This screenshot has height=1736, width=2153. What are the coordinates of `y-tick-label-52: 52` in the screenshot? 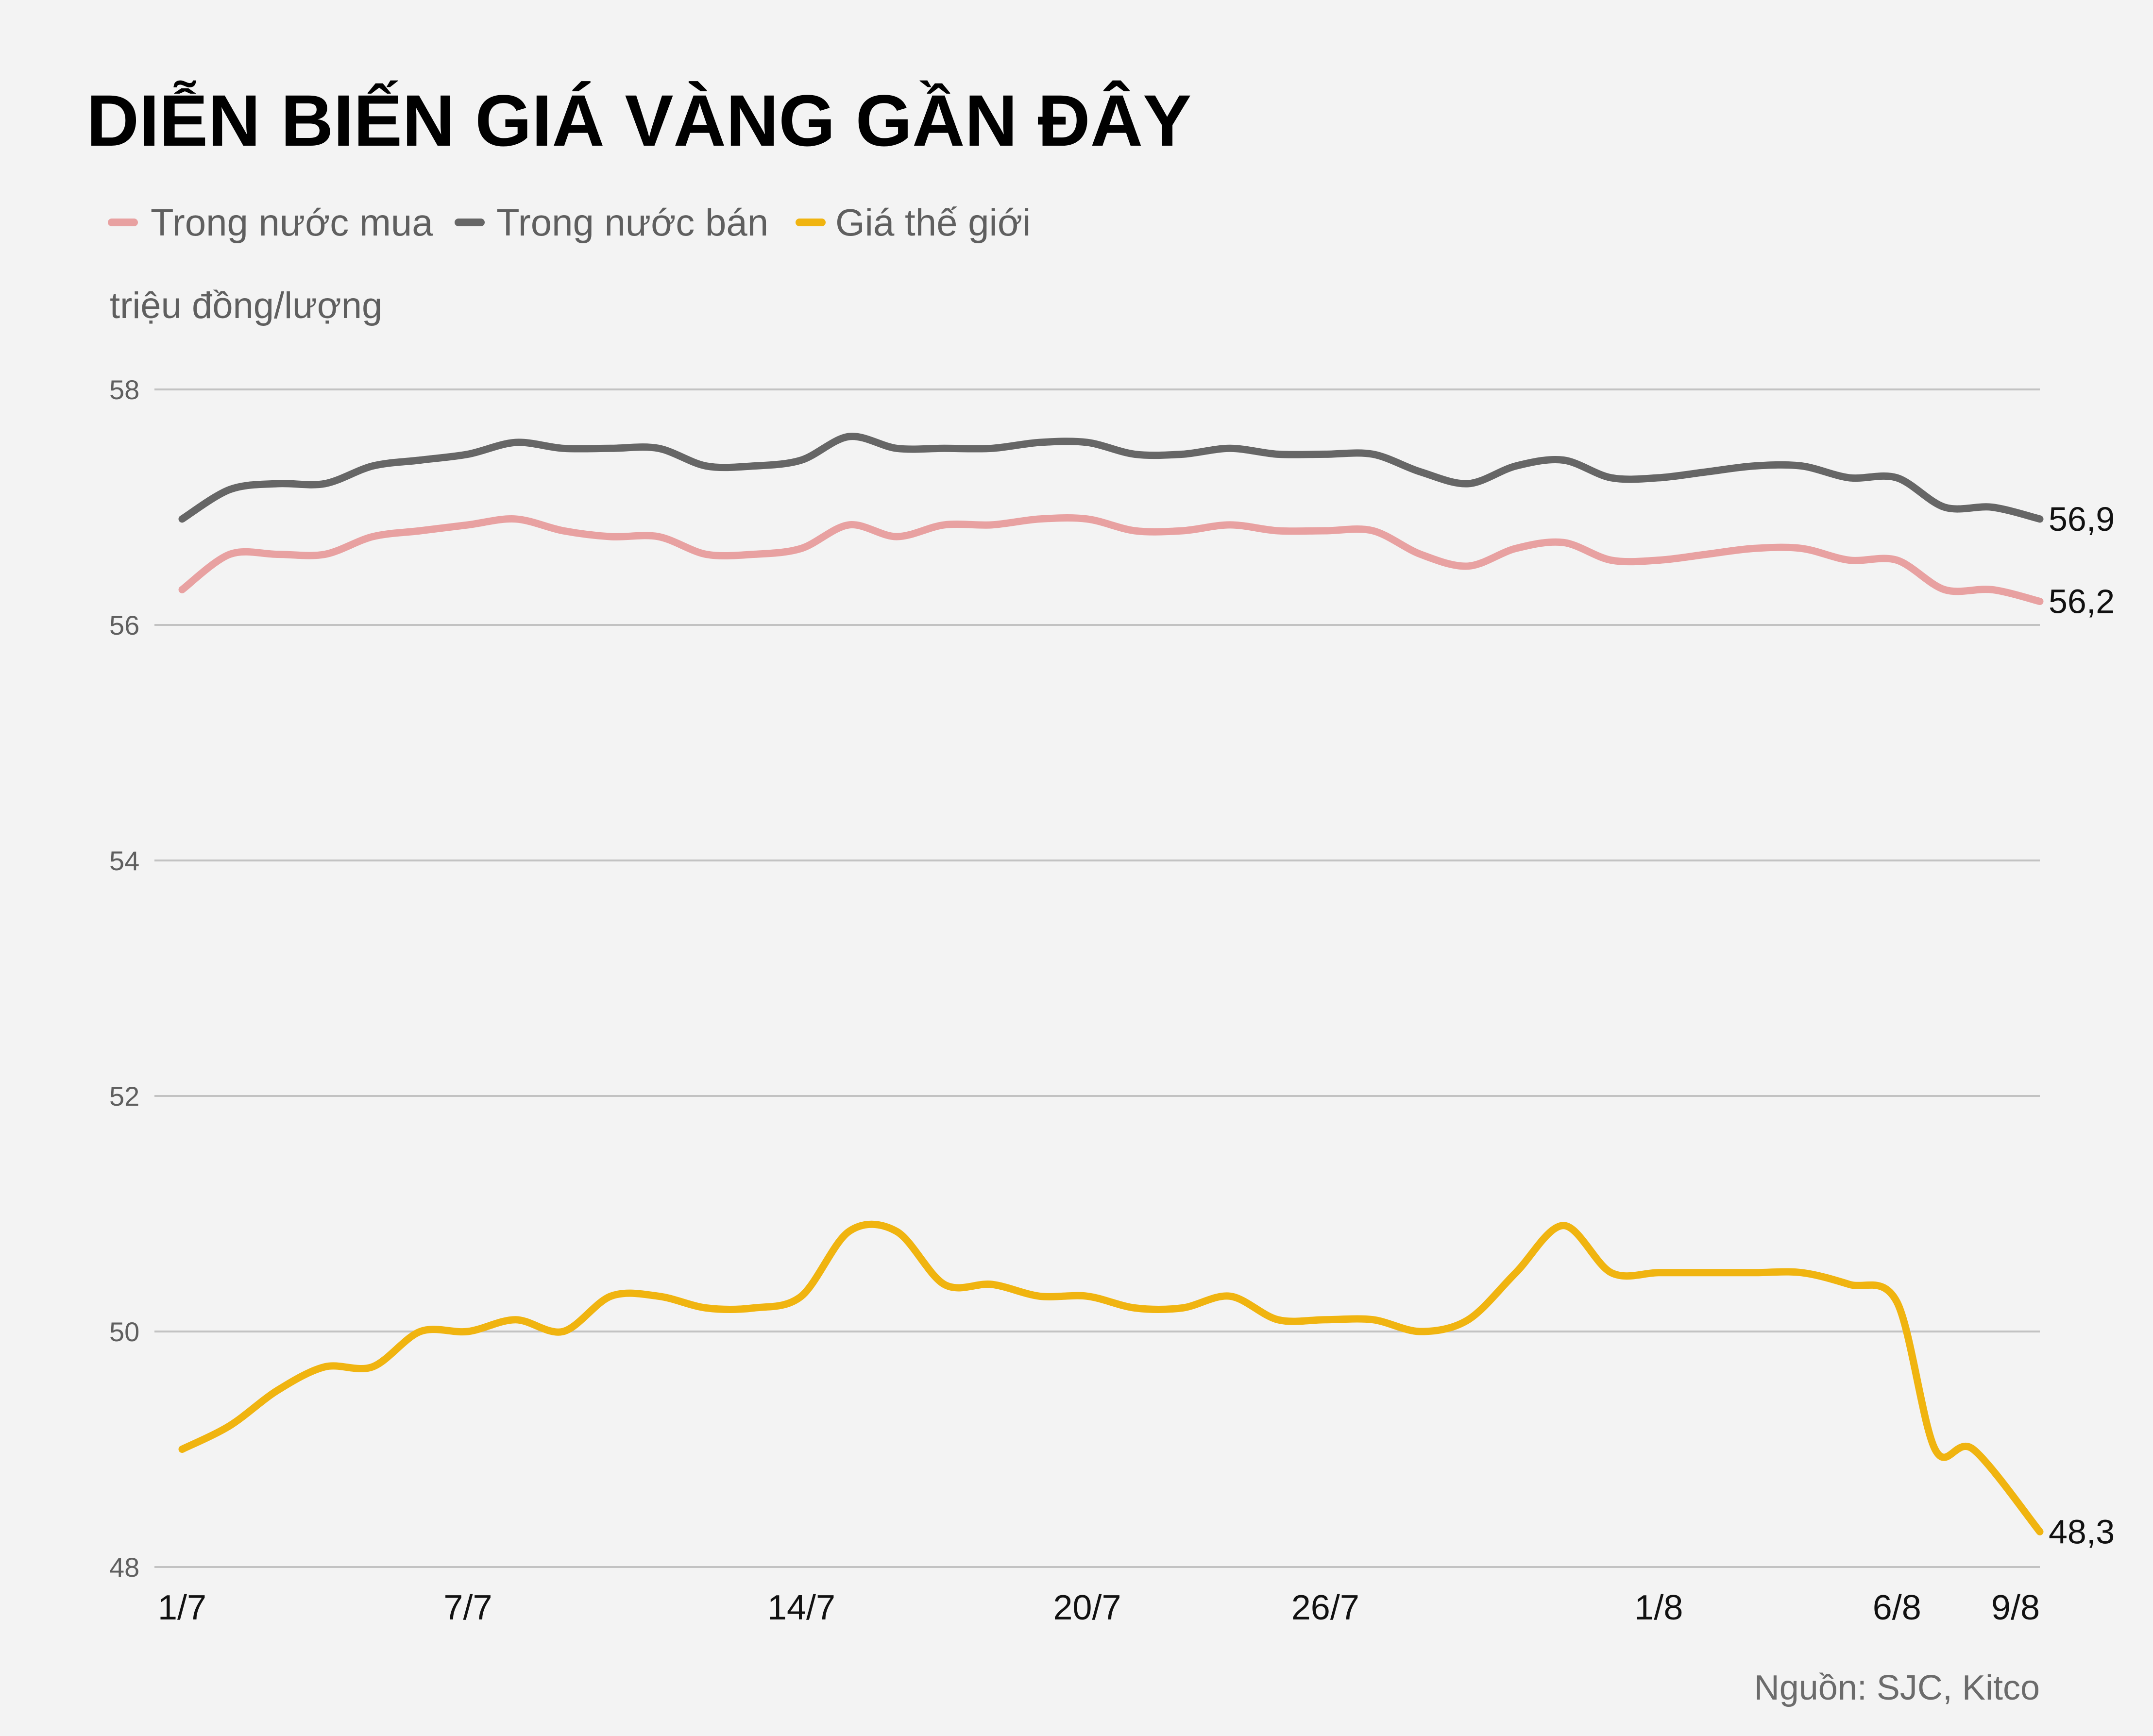 It's located at (124, 1097).